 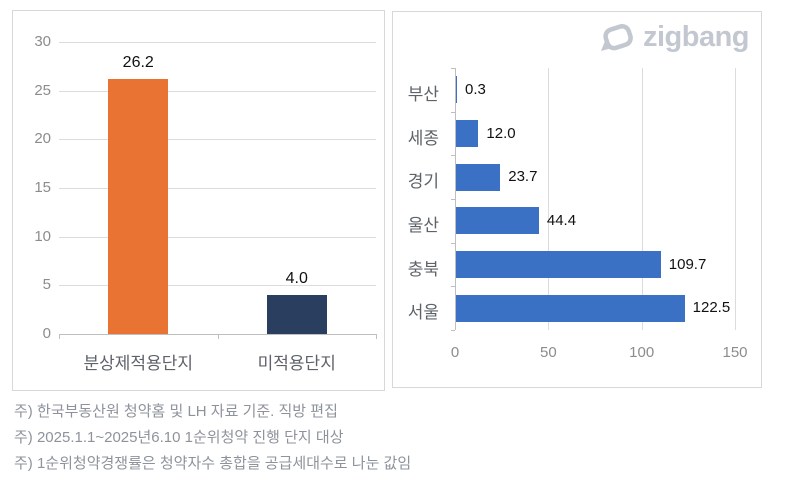 I want to click on category-label: 분상제적용단지, so click(x=138, y=363).